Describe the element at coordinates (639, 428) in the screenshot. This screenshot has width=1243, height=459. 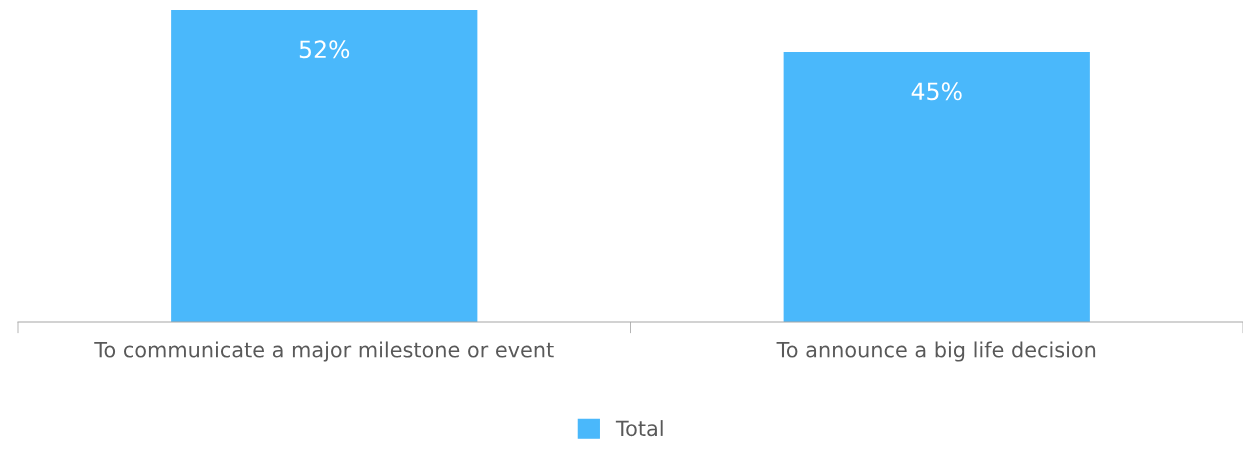
I see `legend-label: Total` at that location.